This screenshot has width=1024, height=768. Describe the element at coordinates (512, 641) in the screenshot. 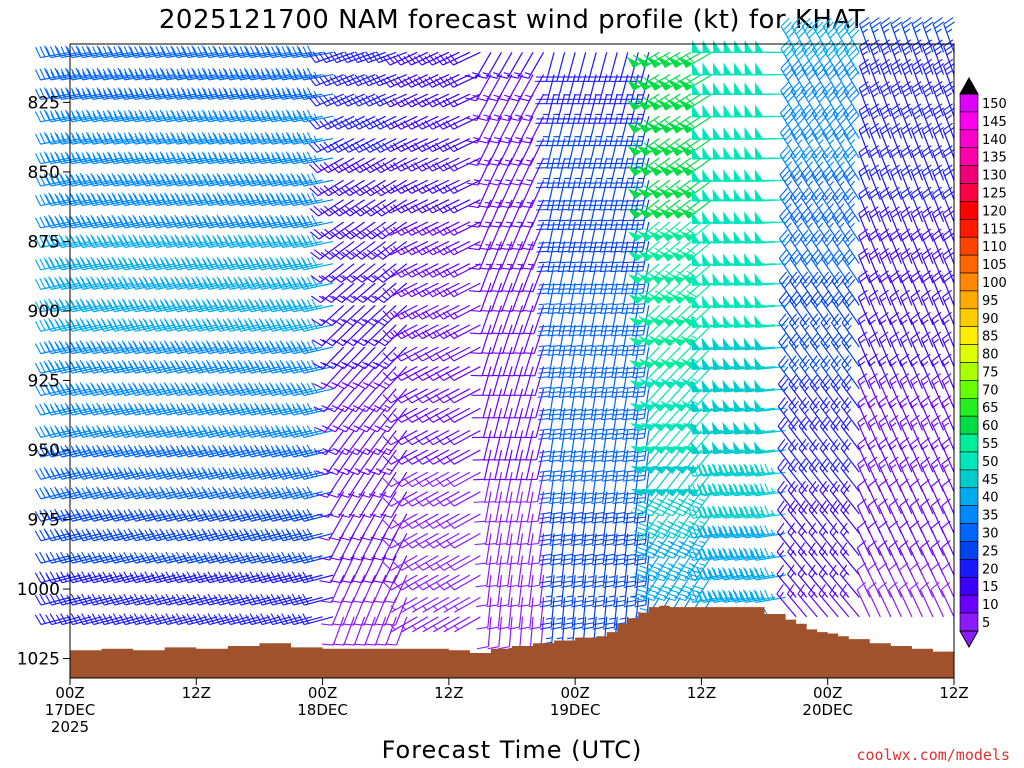

I see `terrain-area` at that location.